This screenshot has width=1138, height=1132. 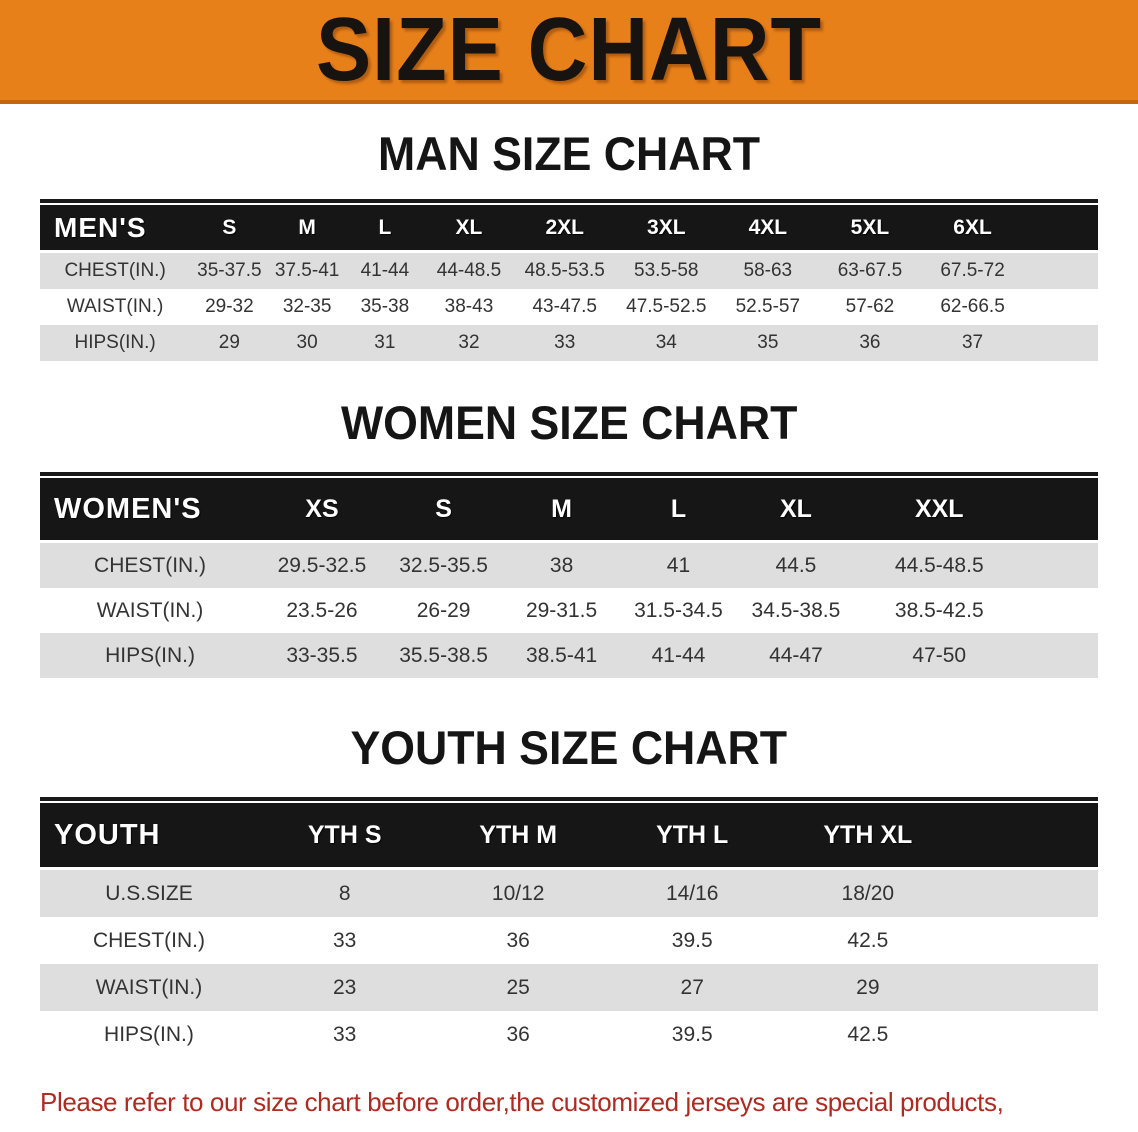 What do you see at coordinates (870, 229) in the screenshot?
I see `men-col-header: 5XL` at bounding box center [870, 229].